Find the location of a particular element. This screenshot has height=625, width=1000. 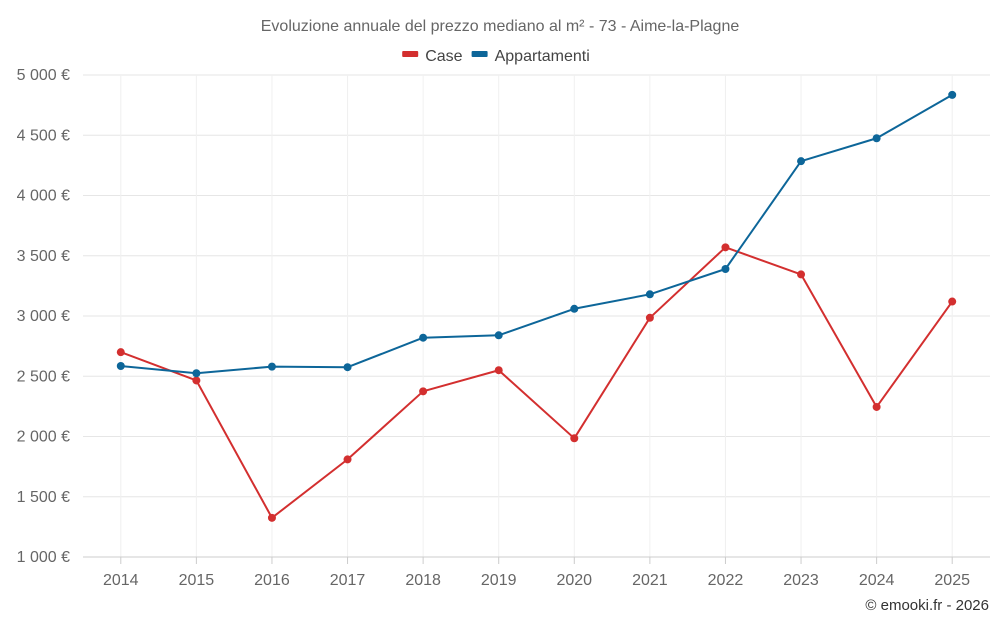

legend-item-appartamenti: Appartamenti is located at coordinates (530, 56).